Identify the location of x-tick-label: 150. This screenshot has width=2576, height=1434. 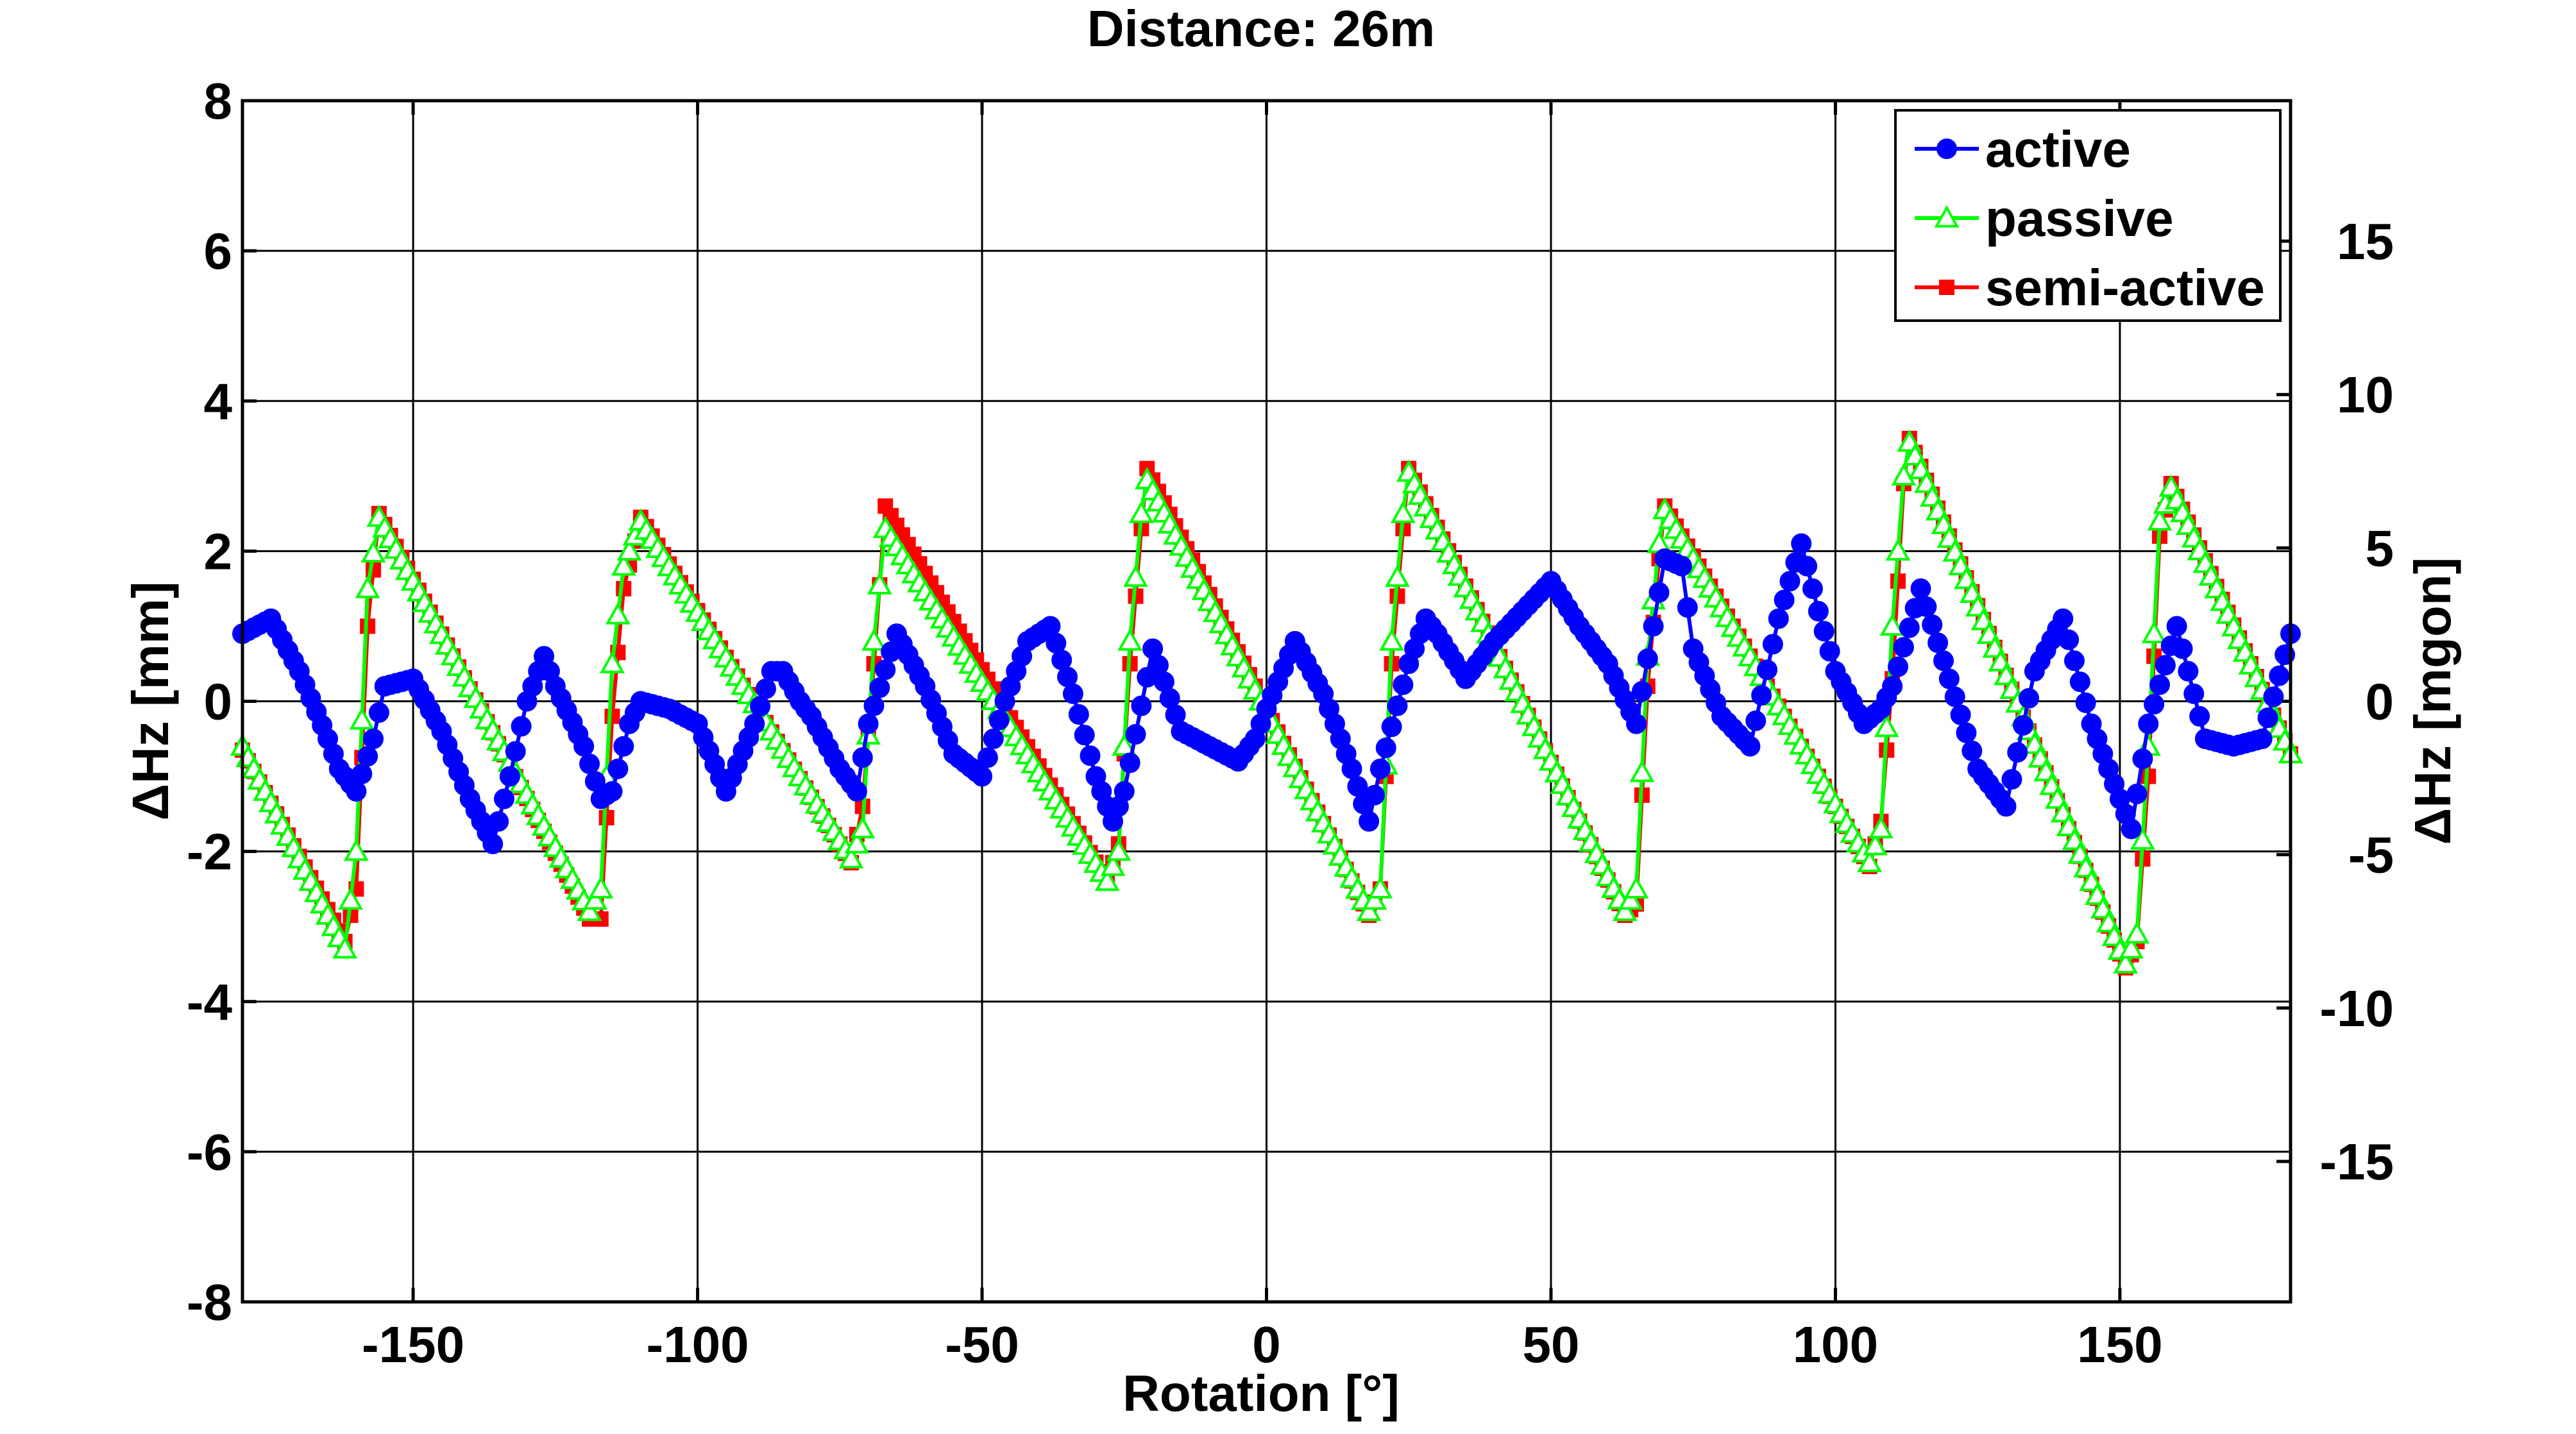
(2119, 1344).